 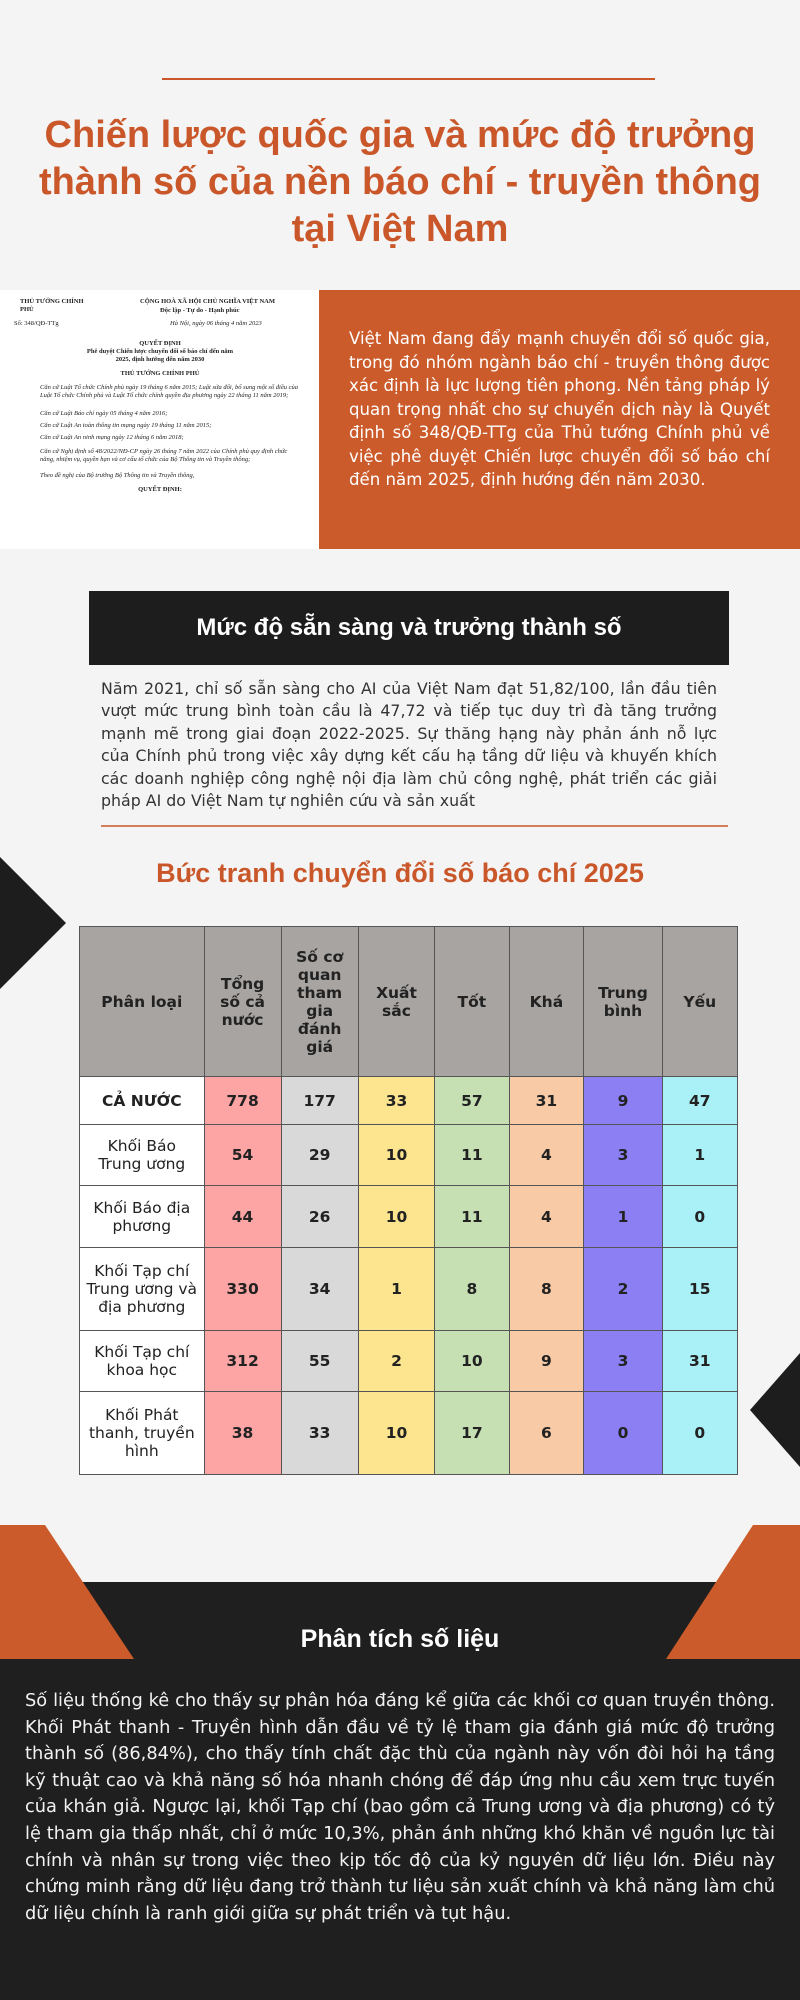 I want to click on document-line: CỘNG HOÀ XÃ HỘI CHỦ NGHĨA VIỆT NAM, so click(x=208, y=301).